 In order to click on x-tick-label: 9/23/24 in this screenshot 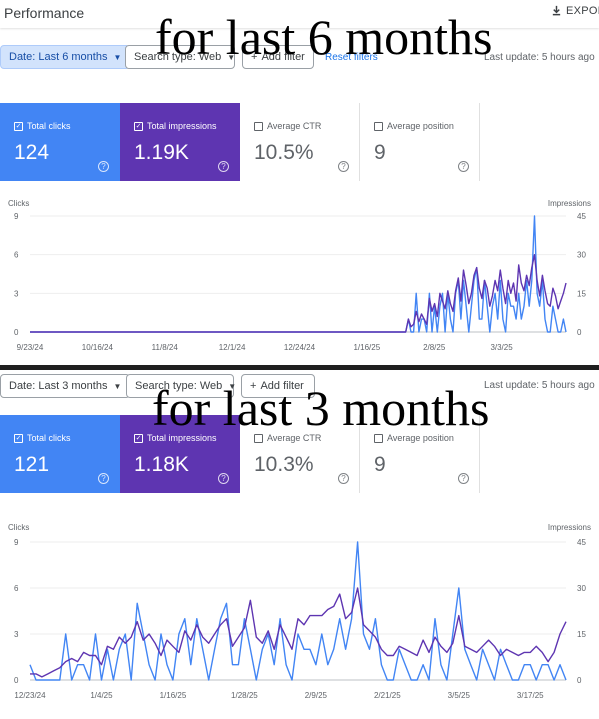, I will do `click(30, 347)`.